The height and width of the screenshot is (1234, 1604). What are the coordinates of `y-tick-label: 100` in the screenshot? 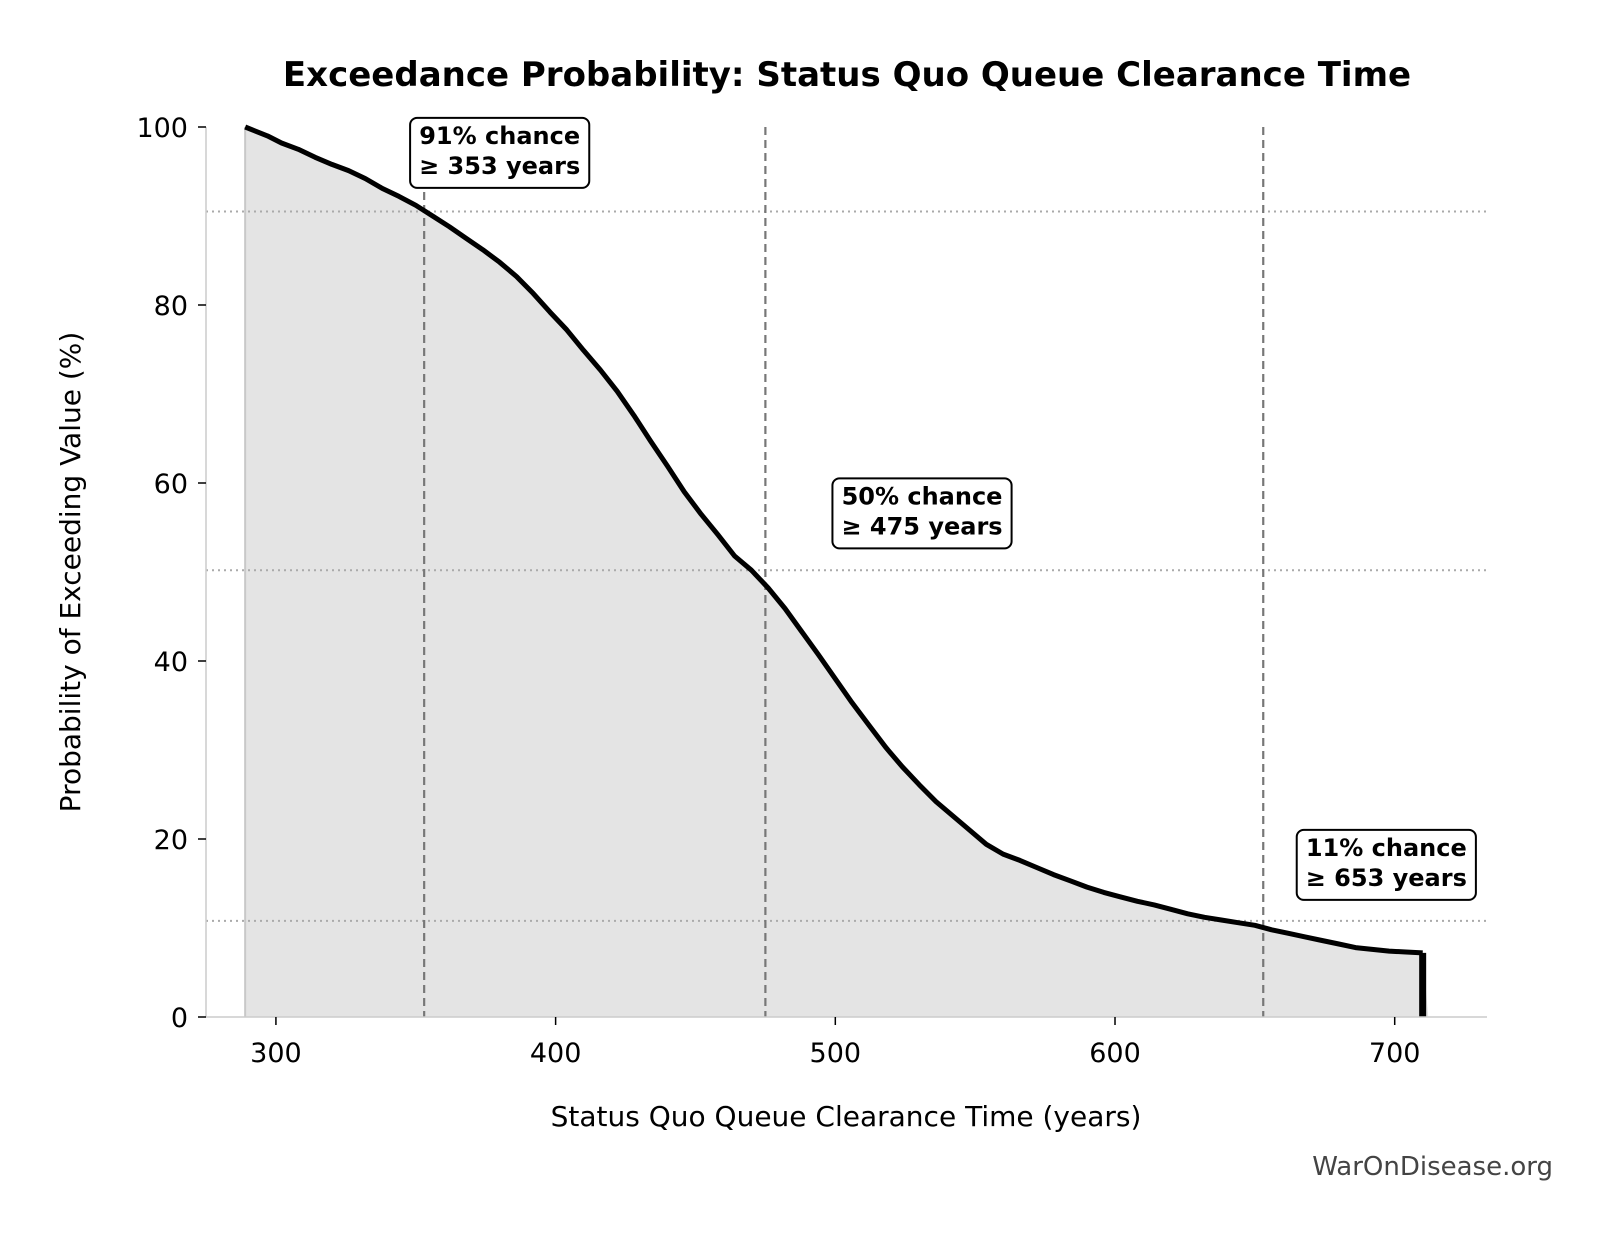 It's located at (162, 128).